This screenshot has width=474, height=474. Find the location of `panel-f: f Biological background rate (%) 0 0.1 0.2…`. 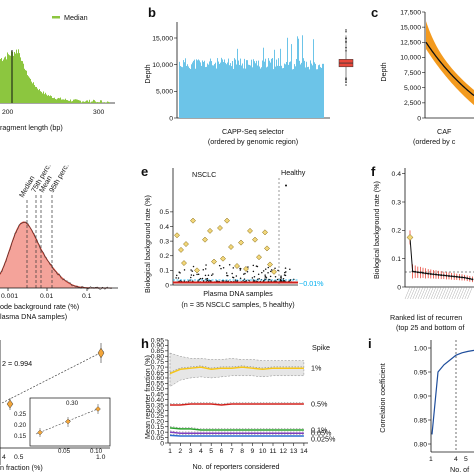

panel-f: f Biological background rate (%) 0 0.1 0.2… is located at coordinates (422, 248).